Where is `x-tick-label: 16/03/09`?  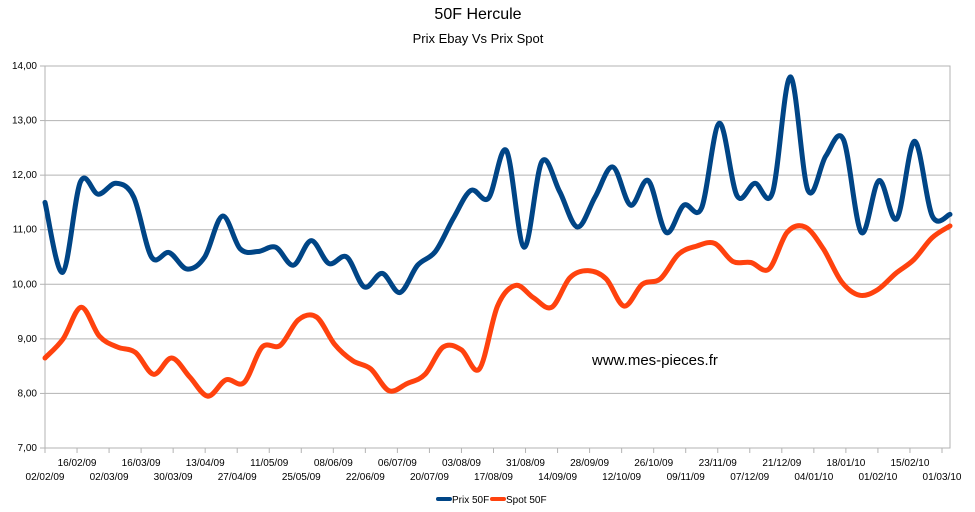
x-tick-label: 16/03/09 is located at coordinates (141, 463).